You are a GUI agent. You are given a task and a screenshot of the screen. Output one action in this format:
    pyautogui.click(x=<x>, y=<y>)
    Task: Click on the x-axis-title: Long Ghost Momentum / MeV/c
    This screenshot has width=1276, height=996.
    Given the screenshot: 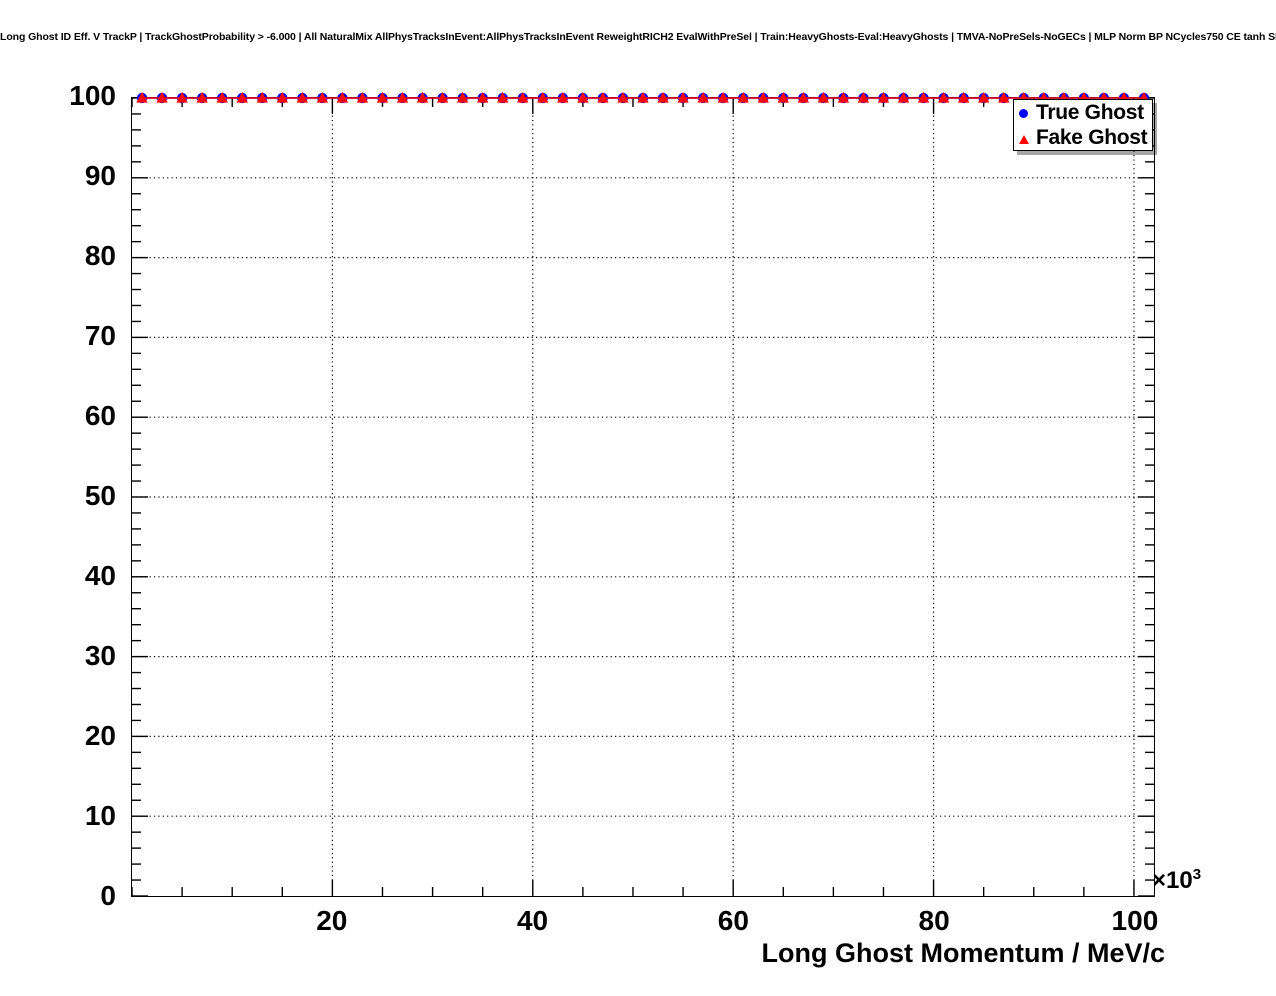 What is the action you would take?
    pyautogui.click(x=963, y=953)
    